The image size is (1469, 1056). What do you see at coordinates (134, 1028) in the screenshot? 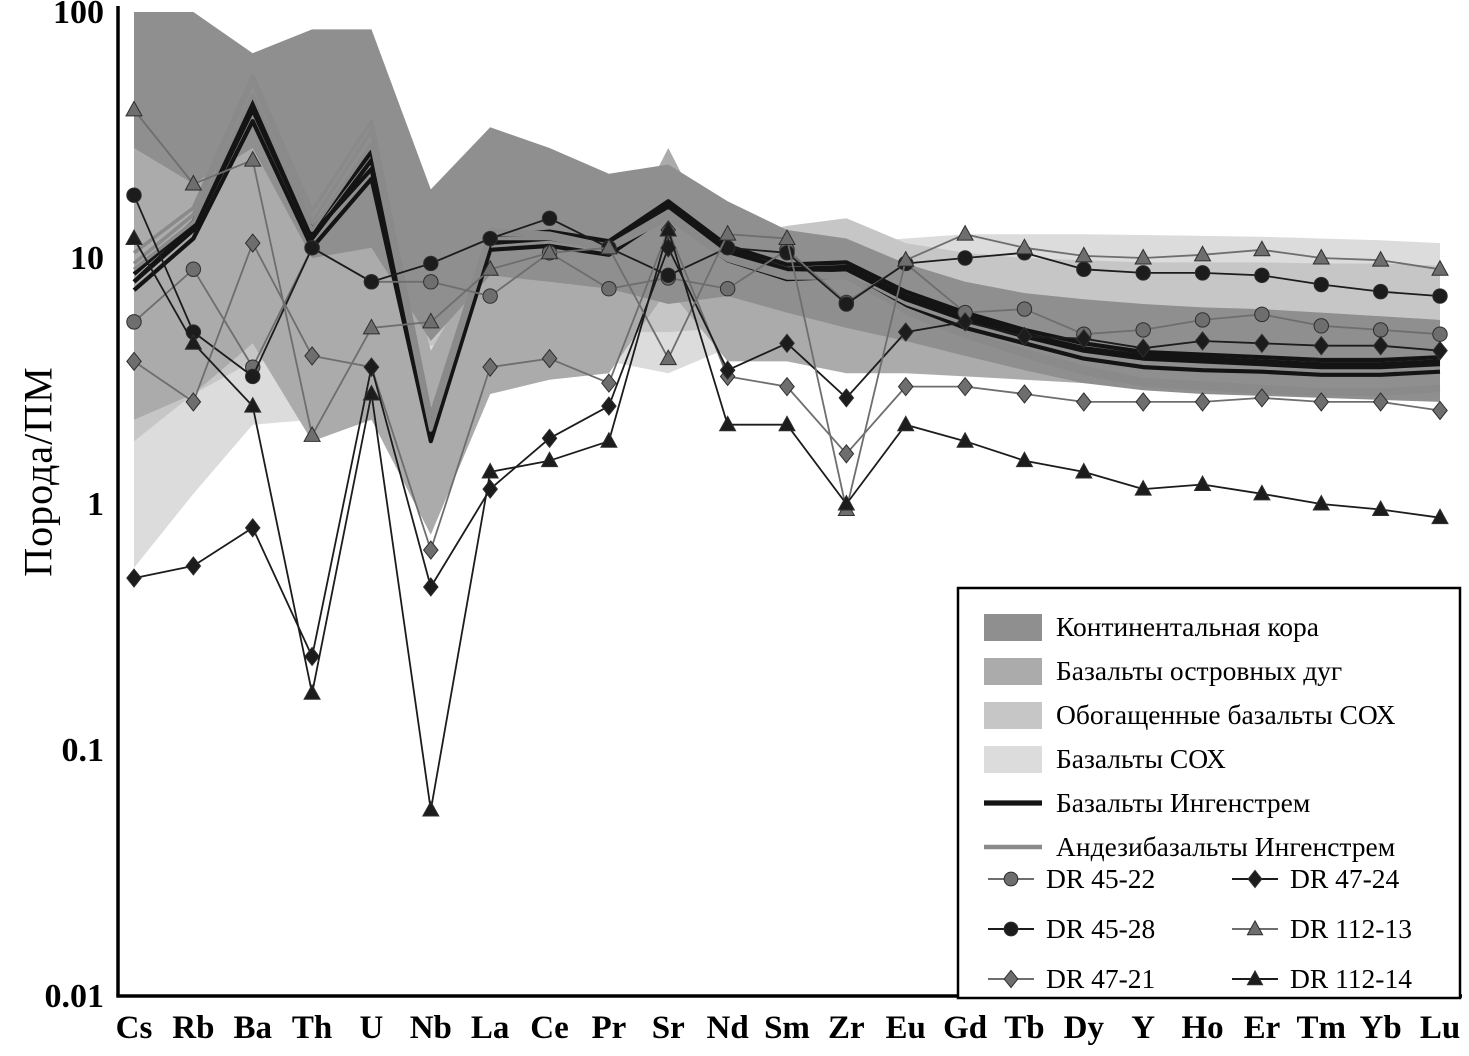
I see `x-tick-label: Cs` at bounding box center [134, 1028].